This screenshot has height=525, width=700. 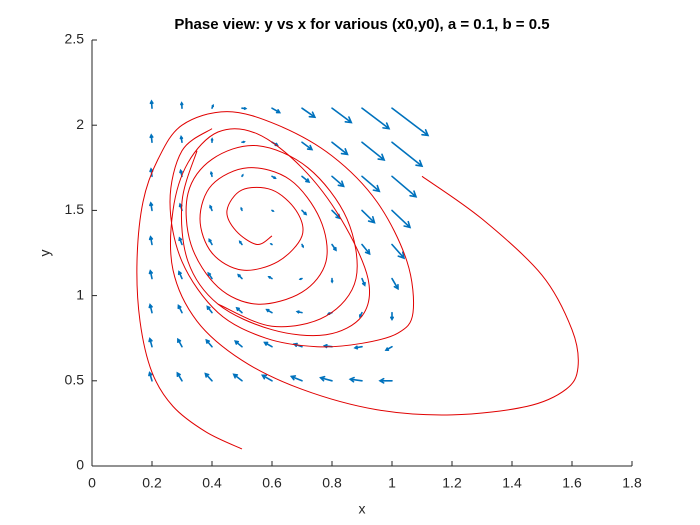 What do you see at coordinates (362, 509) in the screenshot?
I see `x-axis-label: x` at bounding box center [362, 509].